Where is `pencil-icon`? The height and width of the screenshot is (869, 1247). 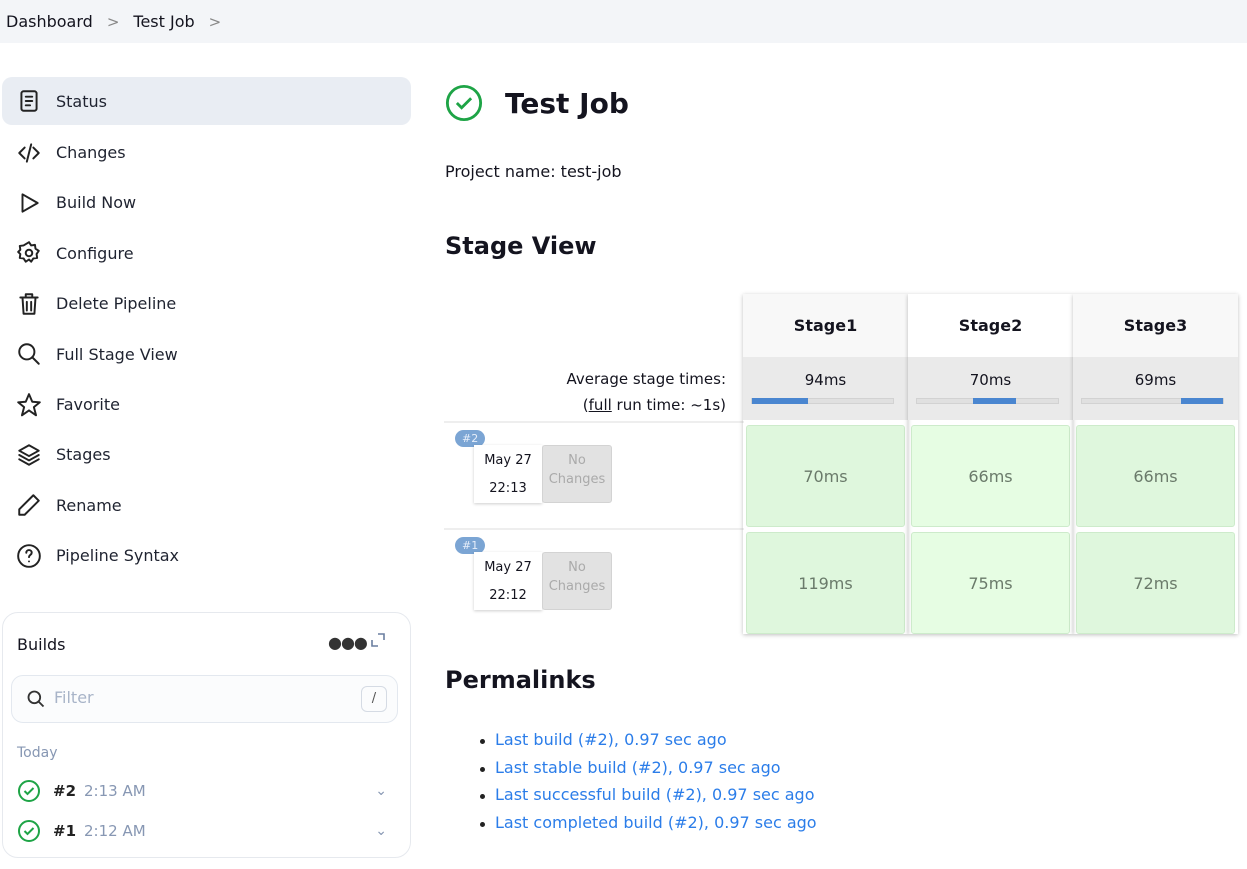
pencil-icon is located at coordinates (29, 505).